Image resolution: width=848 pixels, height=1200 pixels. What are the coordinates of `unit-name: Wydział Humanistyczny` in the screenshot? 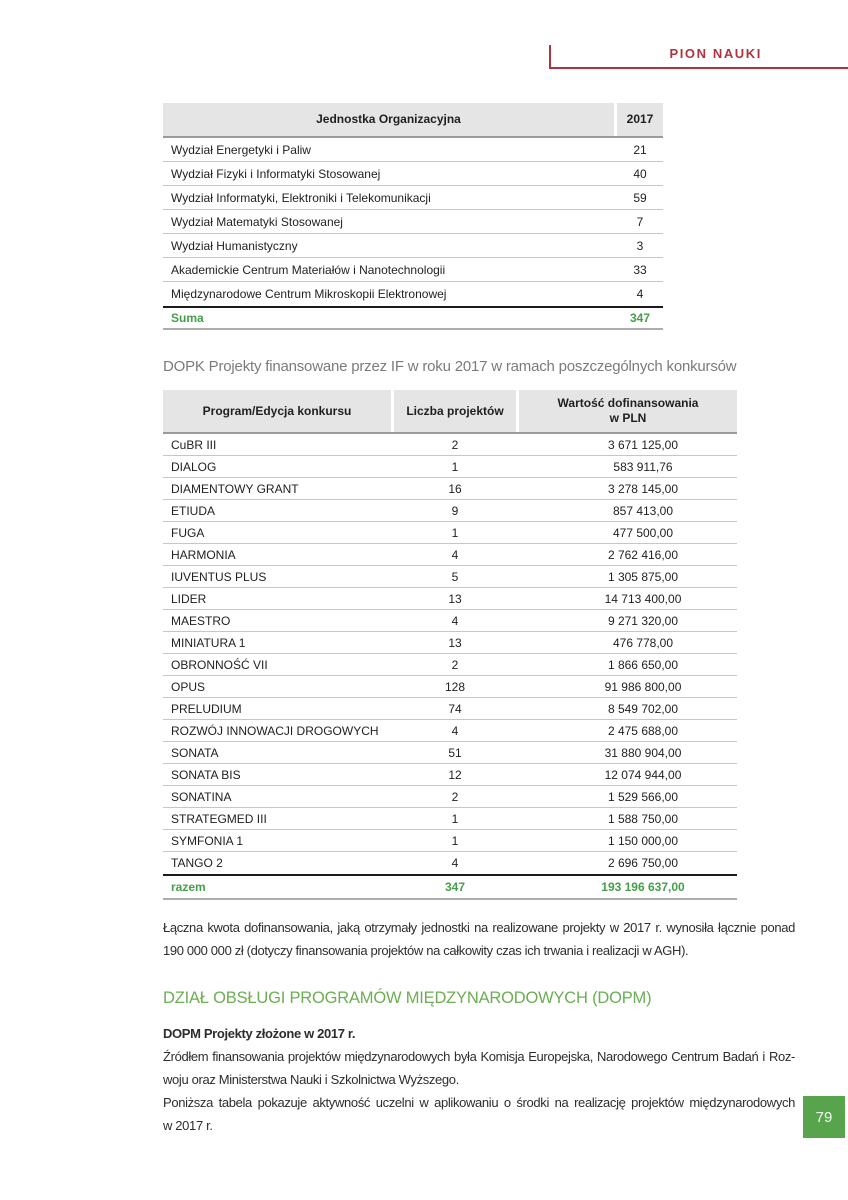 It's located at (234, 245).